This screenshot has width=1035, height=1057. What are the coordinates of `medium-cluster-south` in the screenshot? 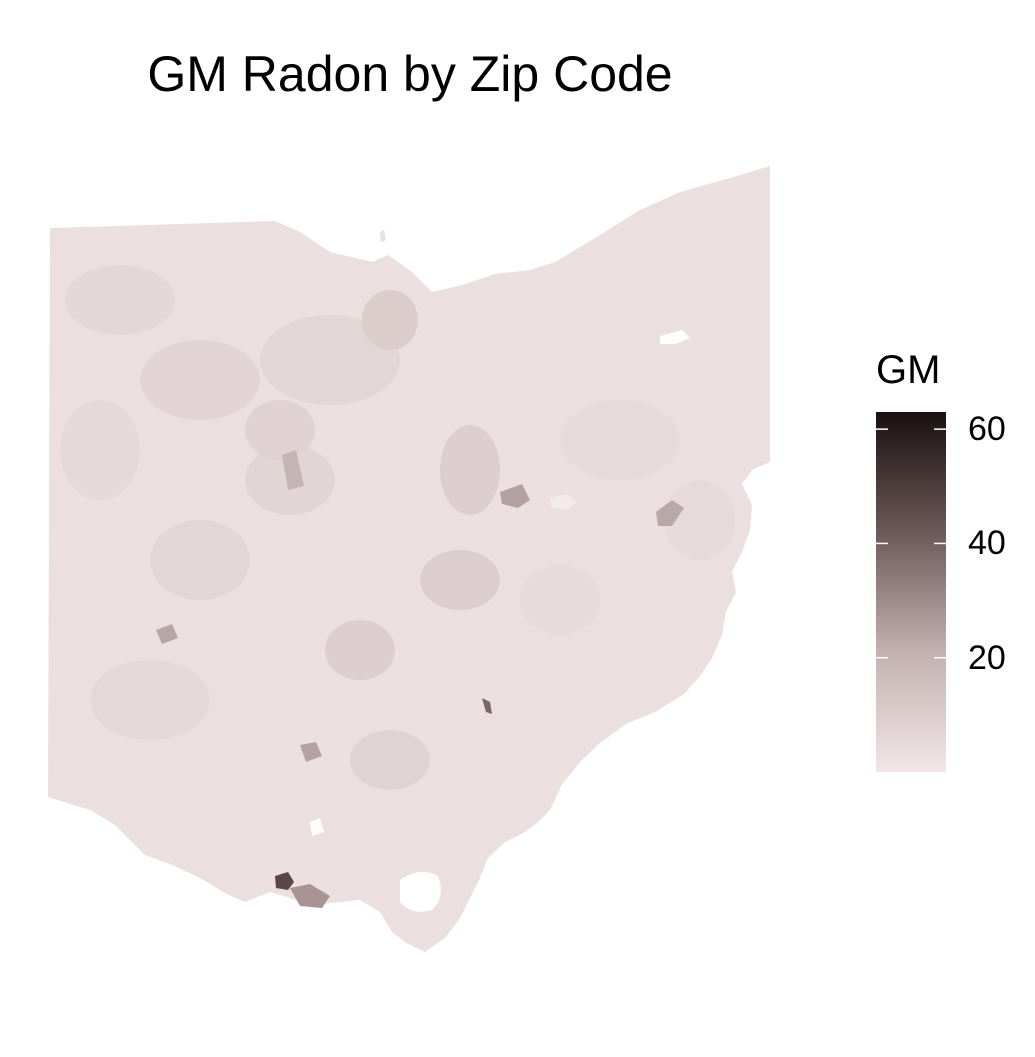 It's located at (310, 896).